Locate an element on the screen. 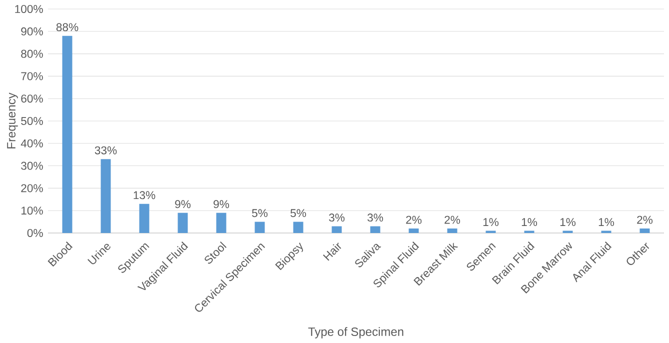 This screenshot has width=669, height=343. y-tick-label: 50% is located at coordinates (32, 120).